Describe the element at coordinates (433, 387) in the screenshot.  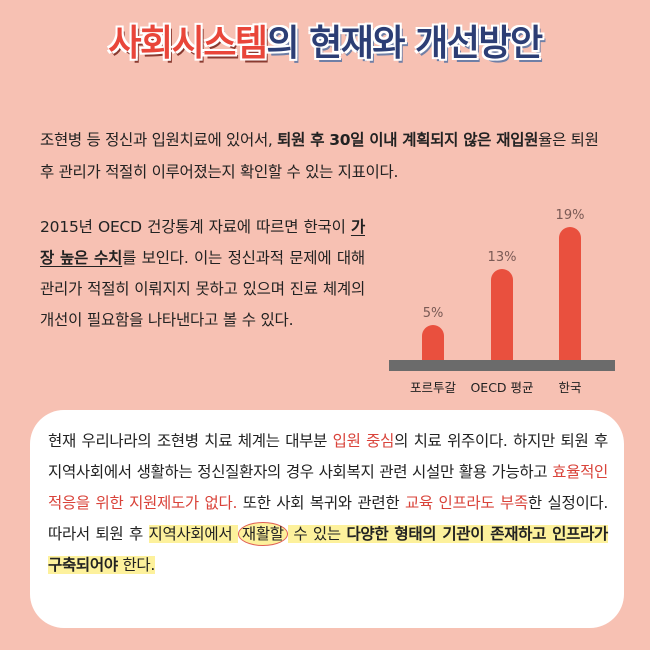
I see `category-label-0: 포르투갈` at that location.